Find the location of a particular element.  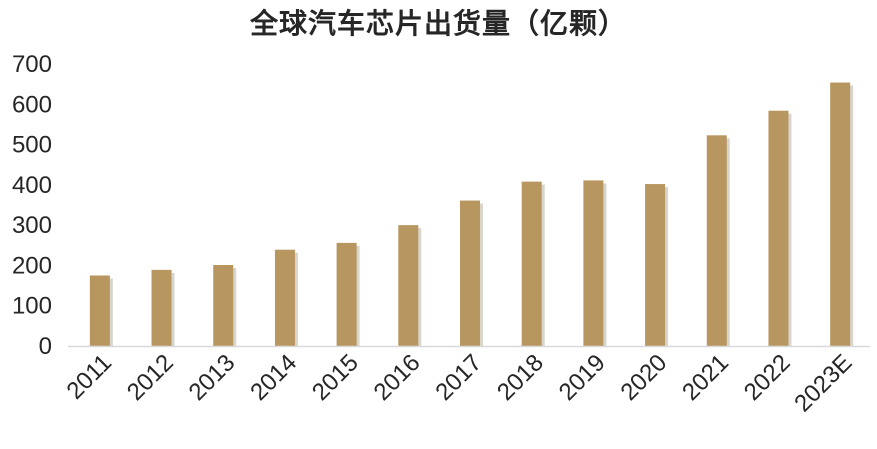

y-tick-label: 200 is located at coordinates (32, 265).